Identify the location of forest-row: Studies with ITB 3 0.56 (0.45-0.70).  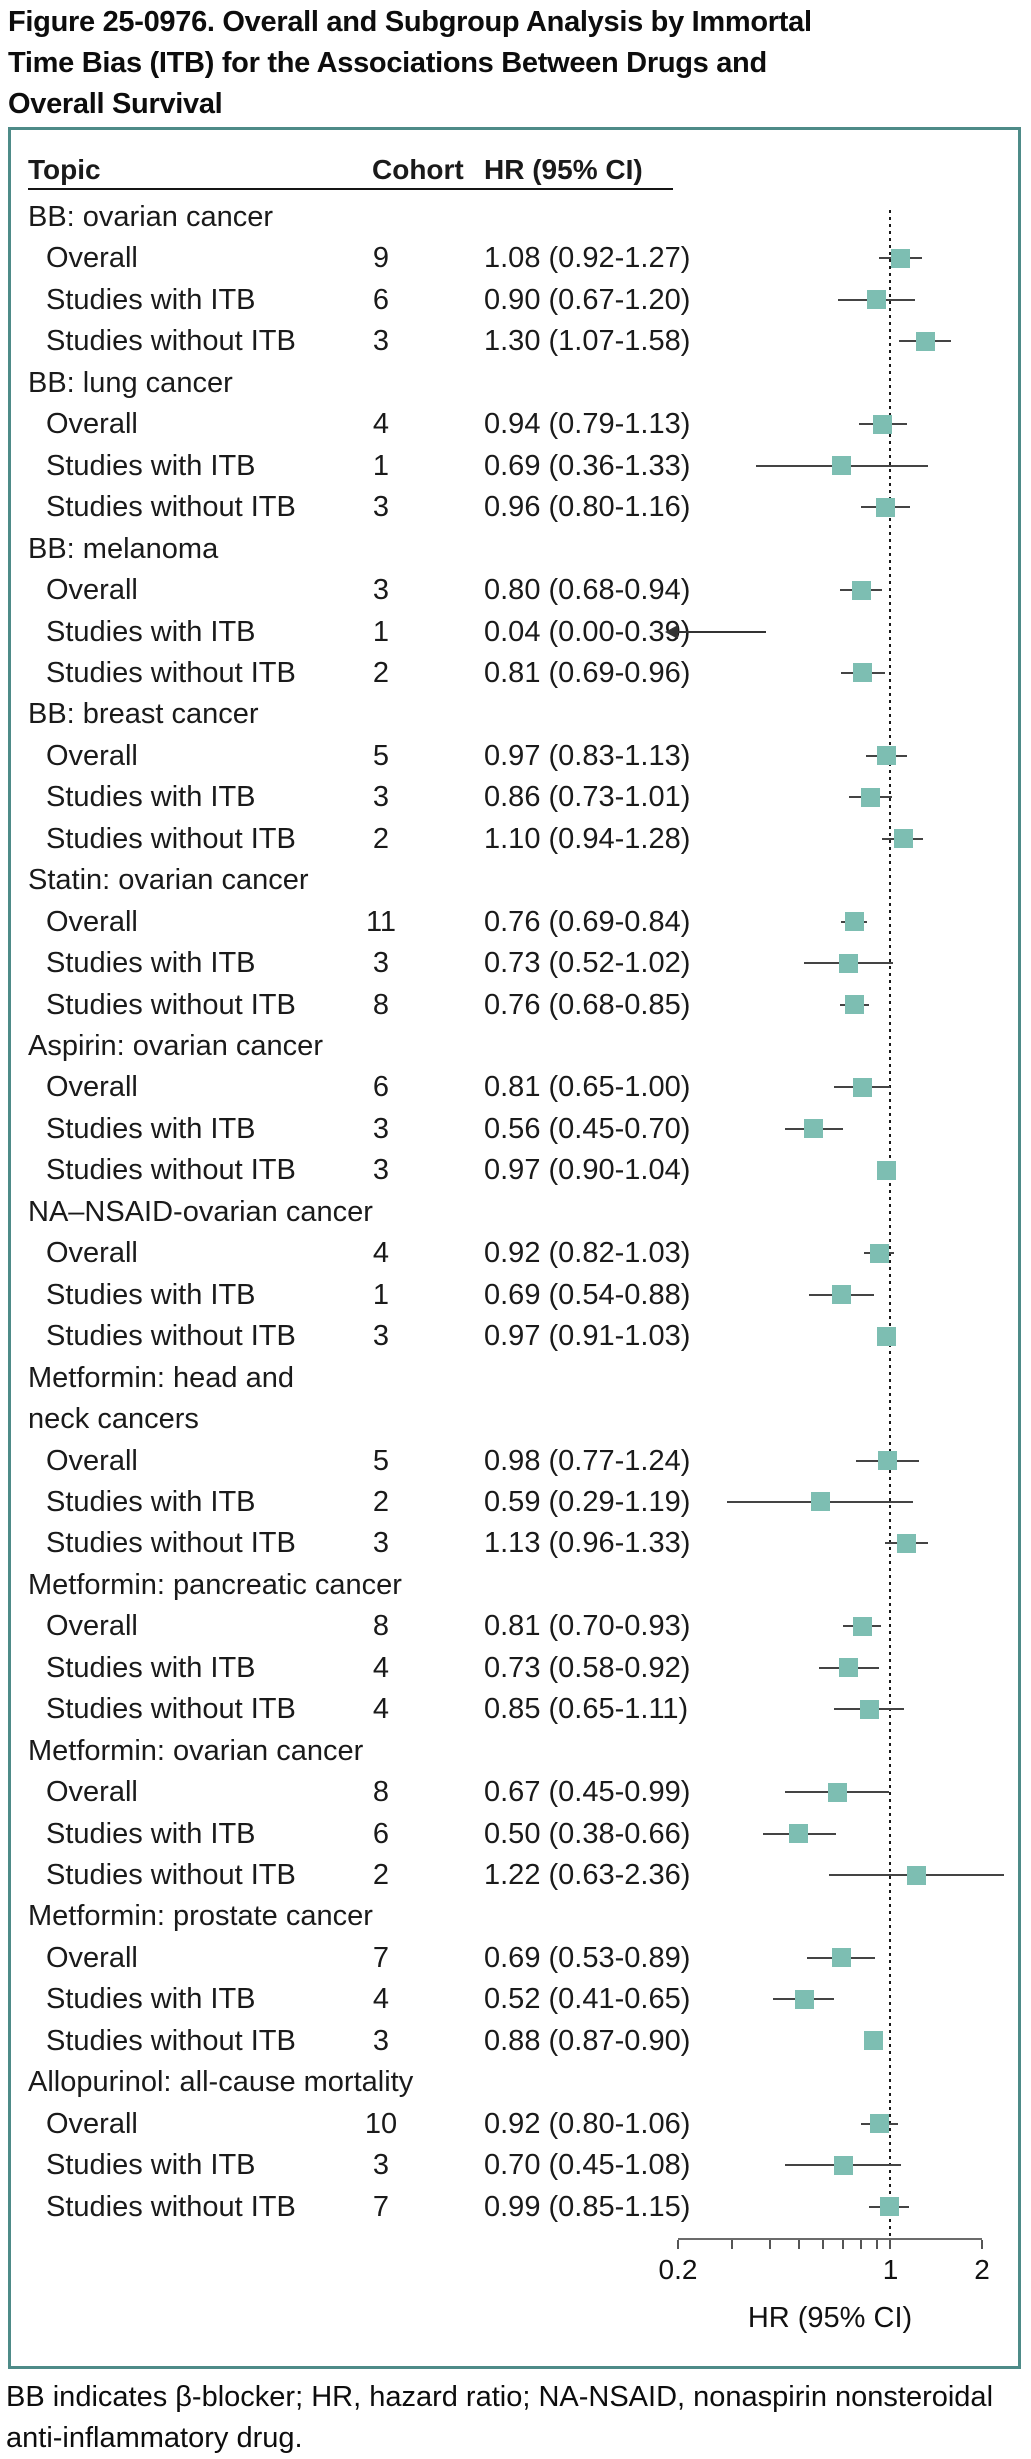
(514, 1129).